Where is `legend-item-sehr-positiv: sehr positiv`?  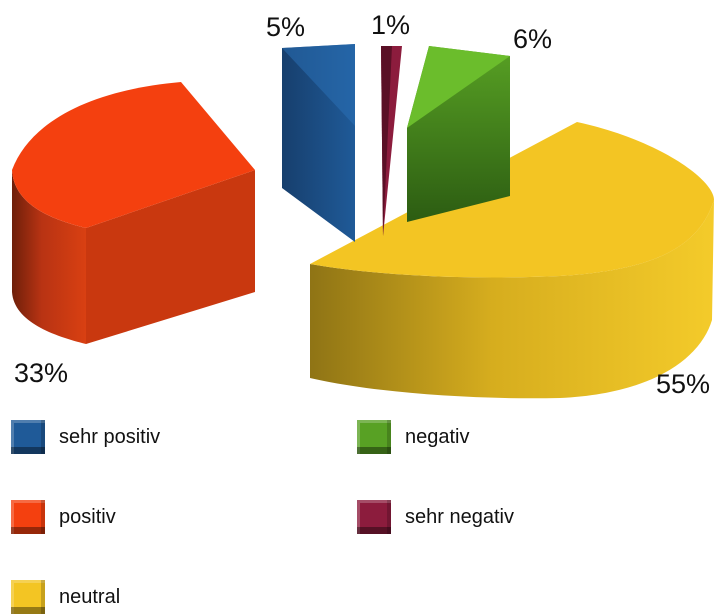 legend-item-sehr-positiv: sehr positiv is located at coordinates (85, 437).